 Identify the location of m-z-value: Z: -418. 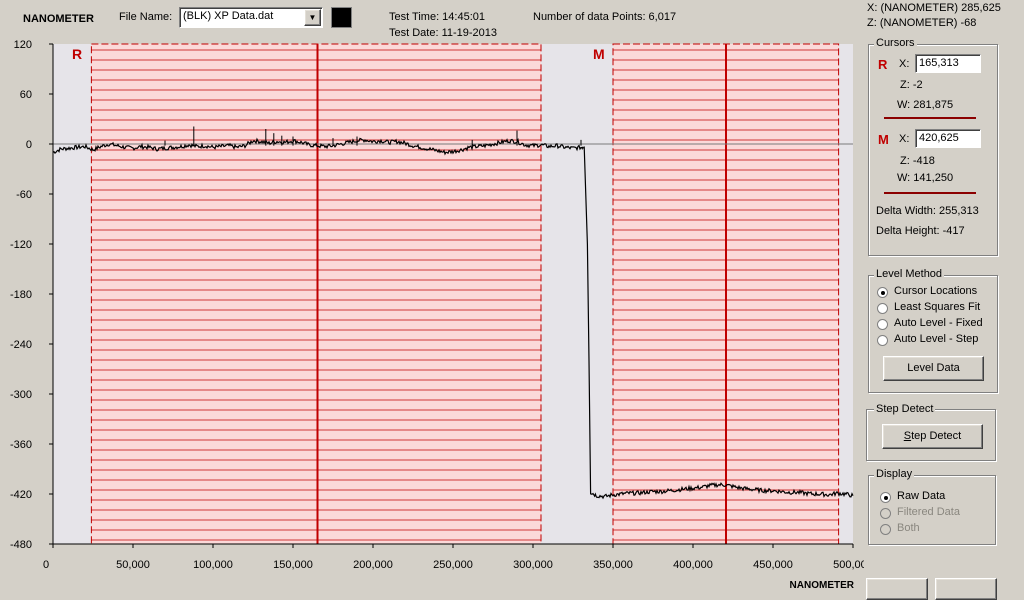
(917, 161).